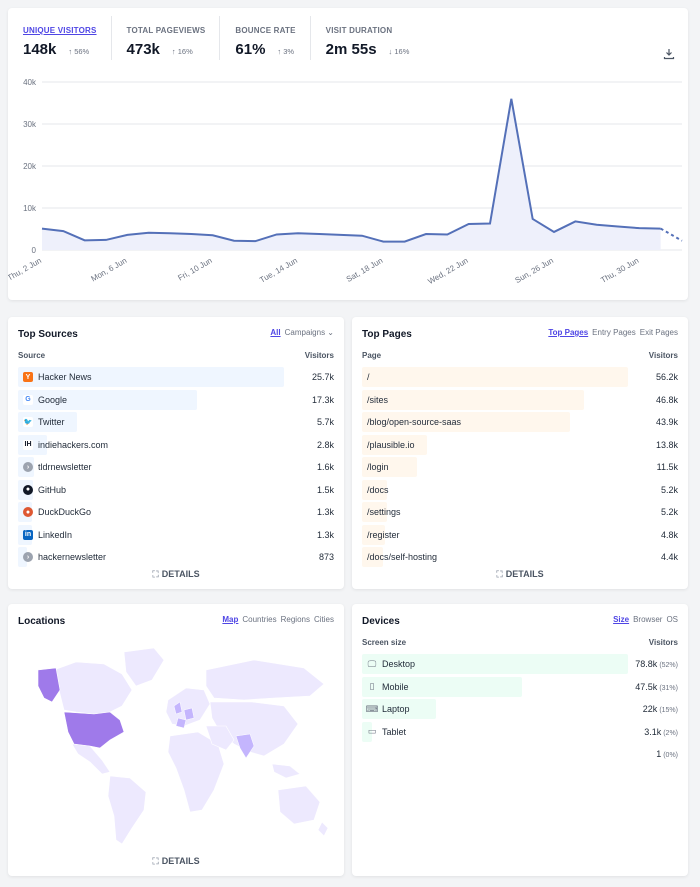 Image resolution: width=700 pixels, height=887 pixels. What do you see at coordinates (172, 745) in the screenshot?
I see `world-map` at bounding box center [172, 745].